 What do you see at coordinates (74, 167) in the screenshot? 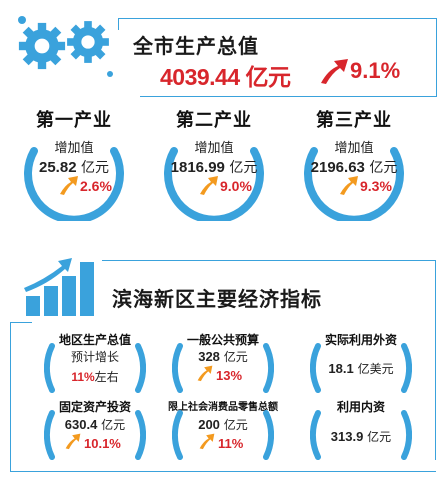
I see `industry-value: 25.82 亿元` at bounding box center [74, 167].